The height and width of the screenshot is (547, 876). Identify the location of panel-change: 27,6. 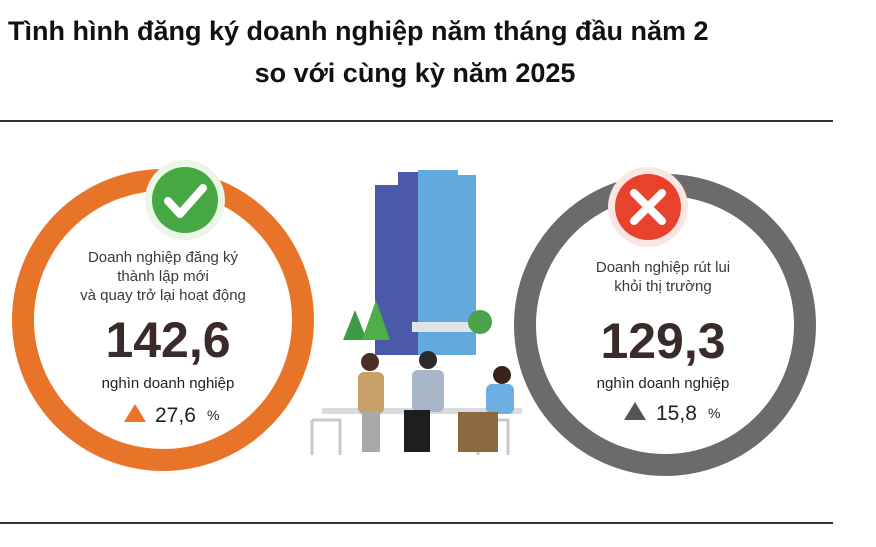
(175, 415).